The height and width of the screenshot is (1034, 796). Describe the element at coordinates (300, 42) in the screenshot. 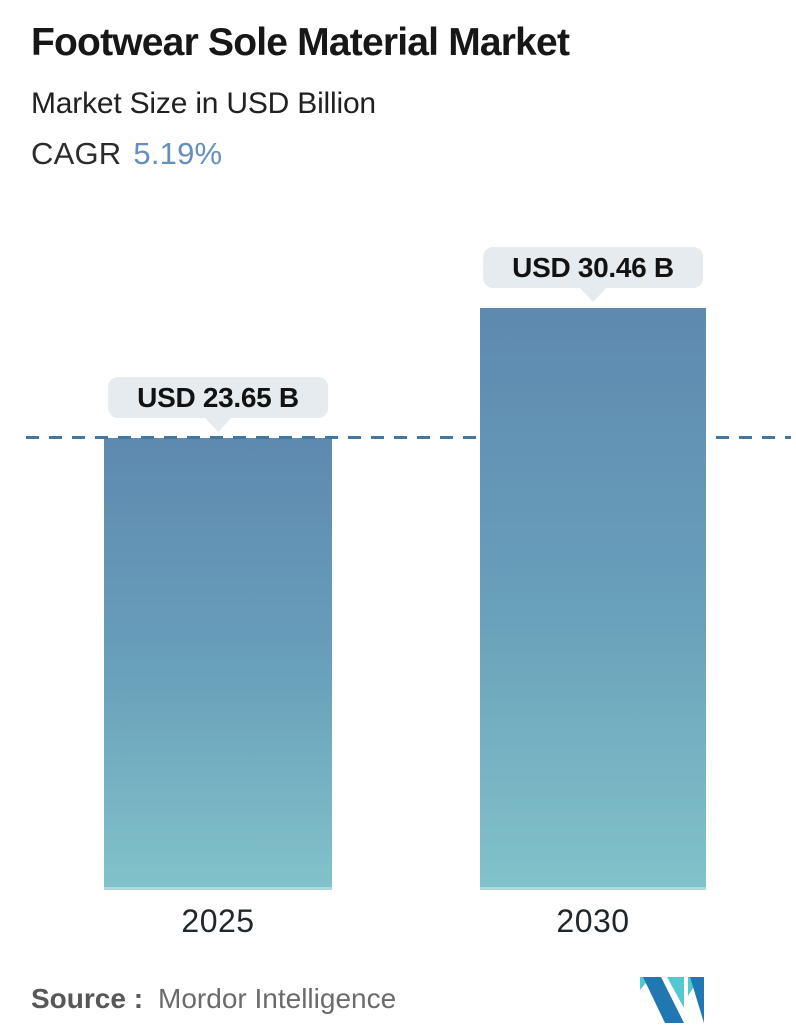

I see `page-title: Footwear Sole Material Market` at that location.